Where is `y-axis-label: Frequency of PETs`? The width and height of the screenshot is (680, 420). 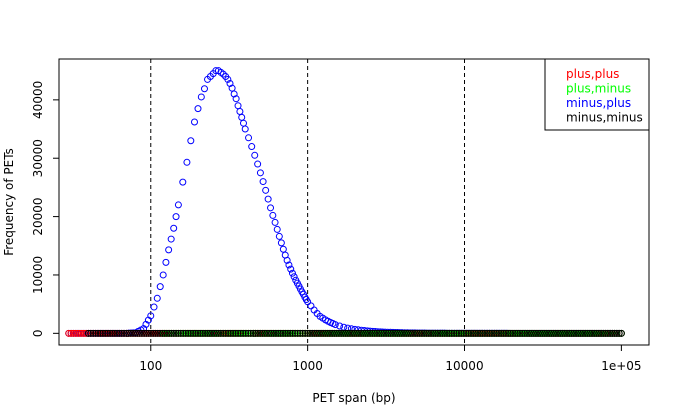
y-axis-label: Frequency of PETs is located at coordinates (9, 202).